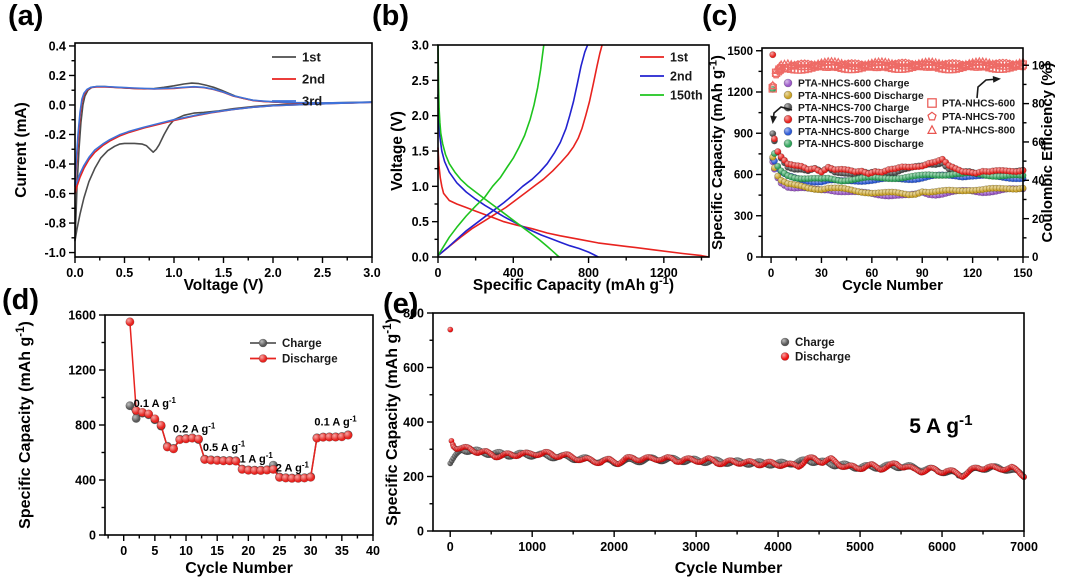 This screenshot has height=583, width=1080. I want to click on x-tick-label: 1.0, so click(173, 273).